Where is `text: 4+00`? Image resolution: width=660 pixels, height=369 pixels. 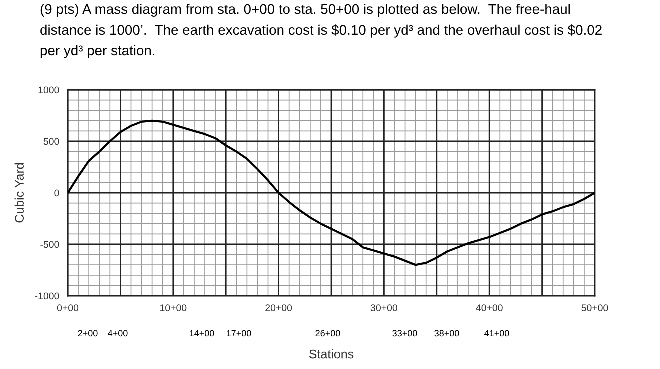
text: 4+00 is located at coordinates (118, 333).